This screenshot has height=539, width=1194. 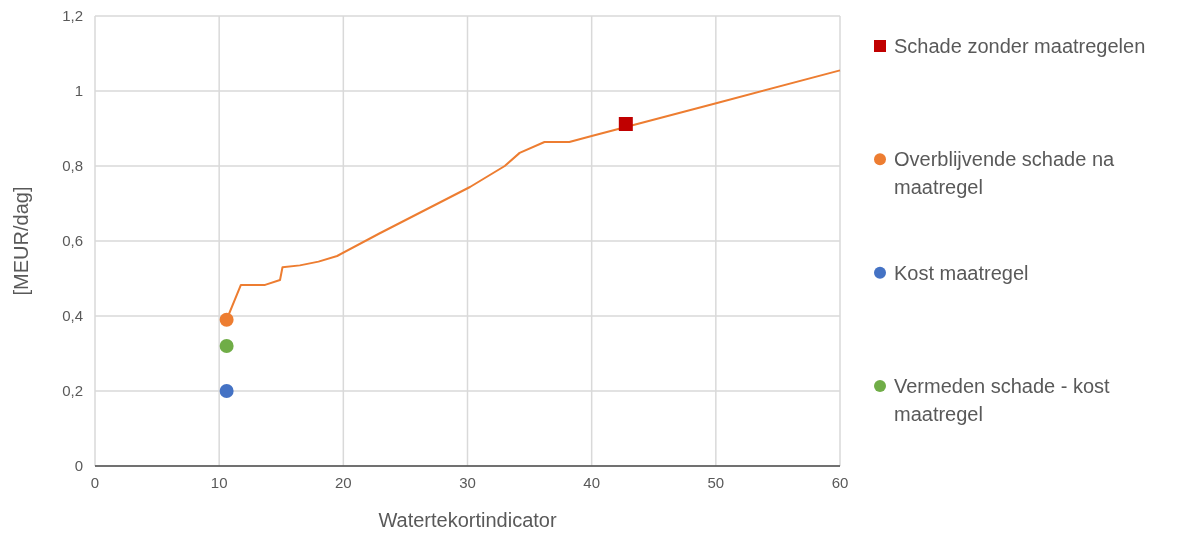 What do you see at coordinates (1002, 400) in the screenshot?
I see `legend-label: Vermeden schade - kost maatregel` at bounding box center [1002, 400].